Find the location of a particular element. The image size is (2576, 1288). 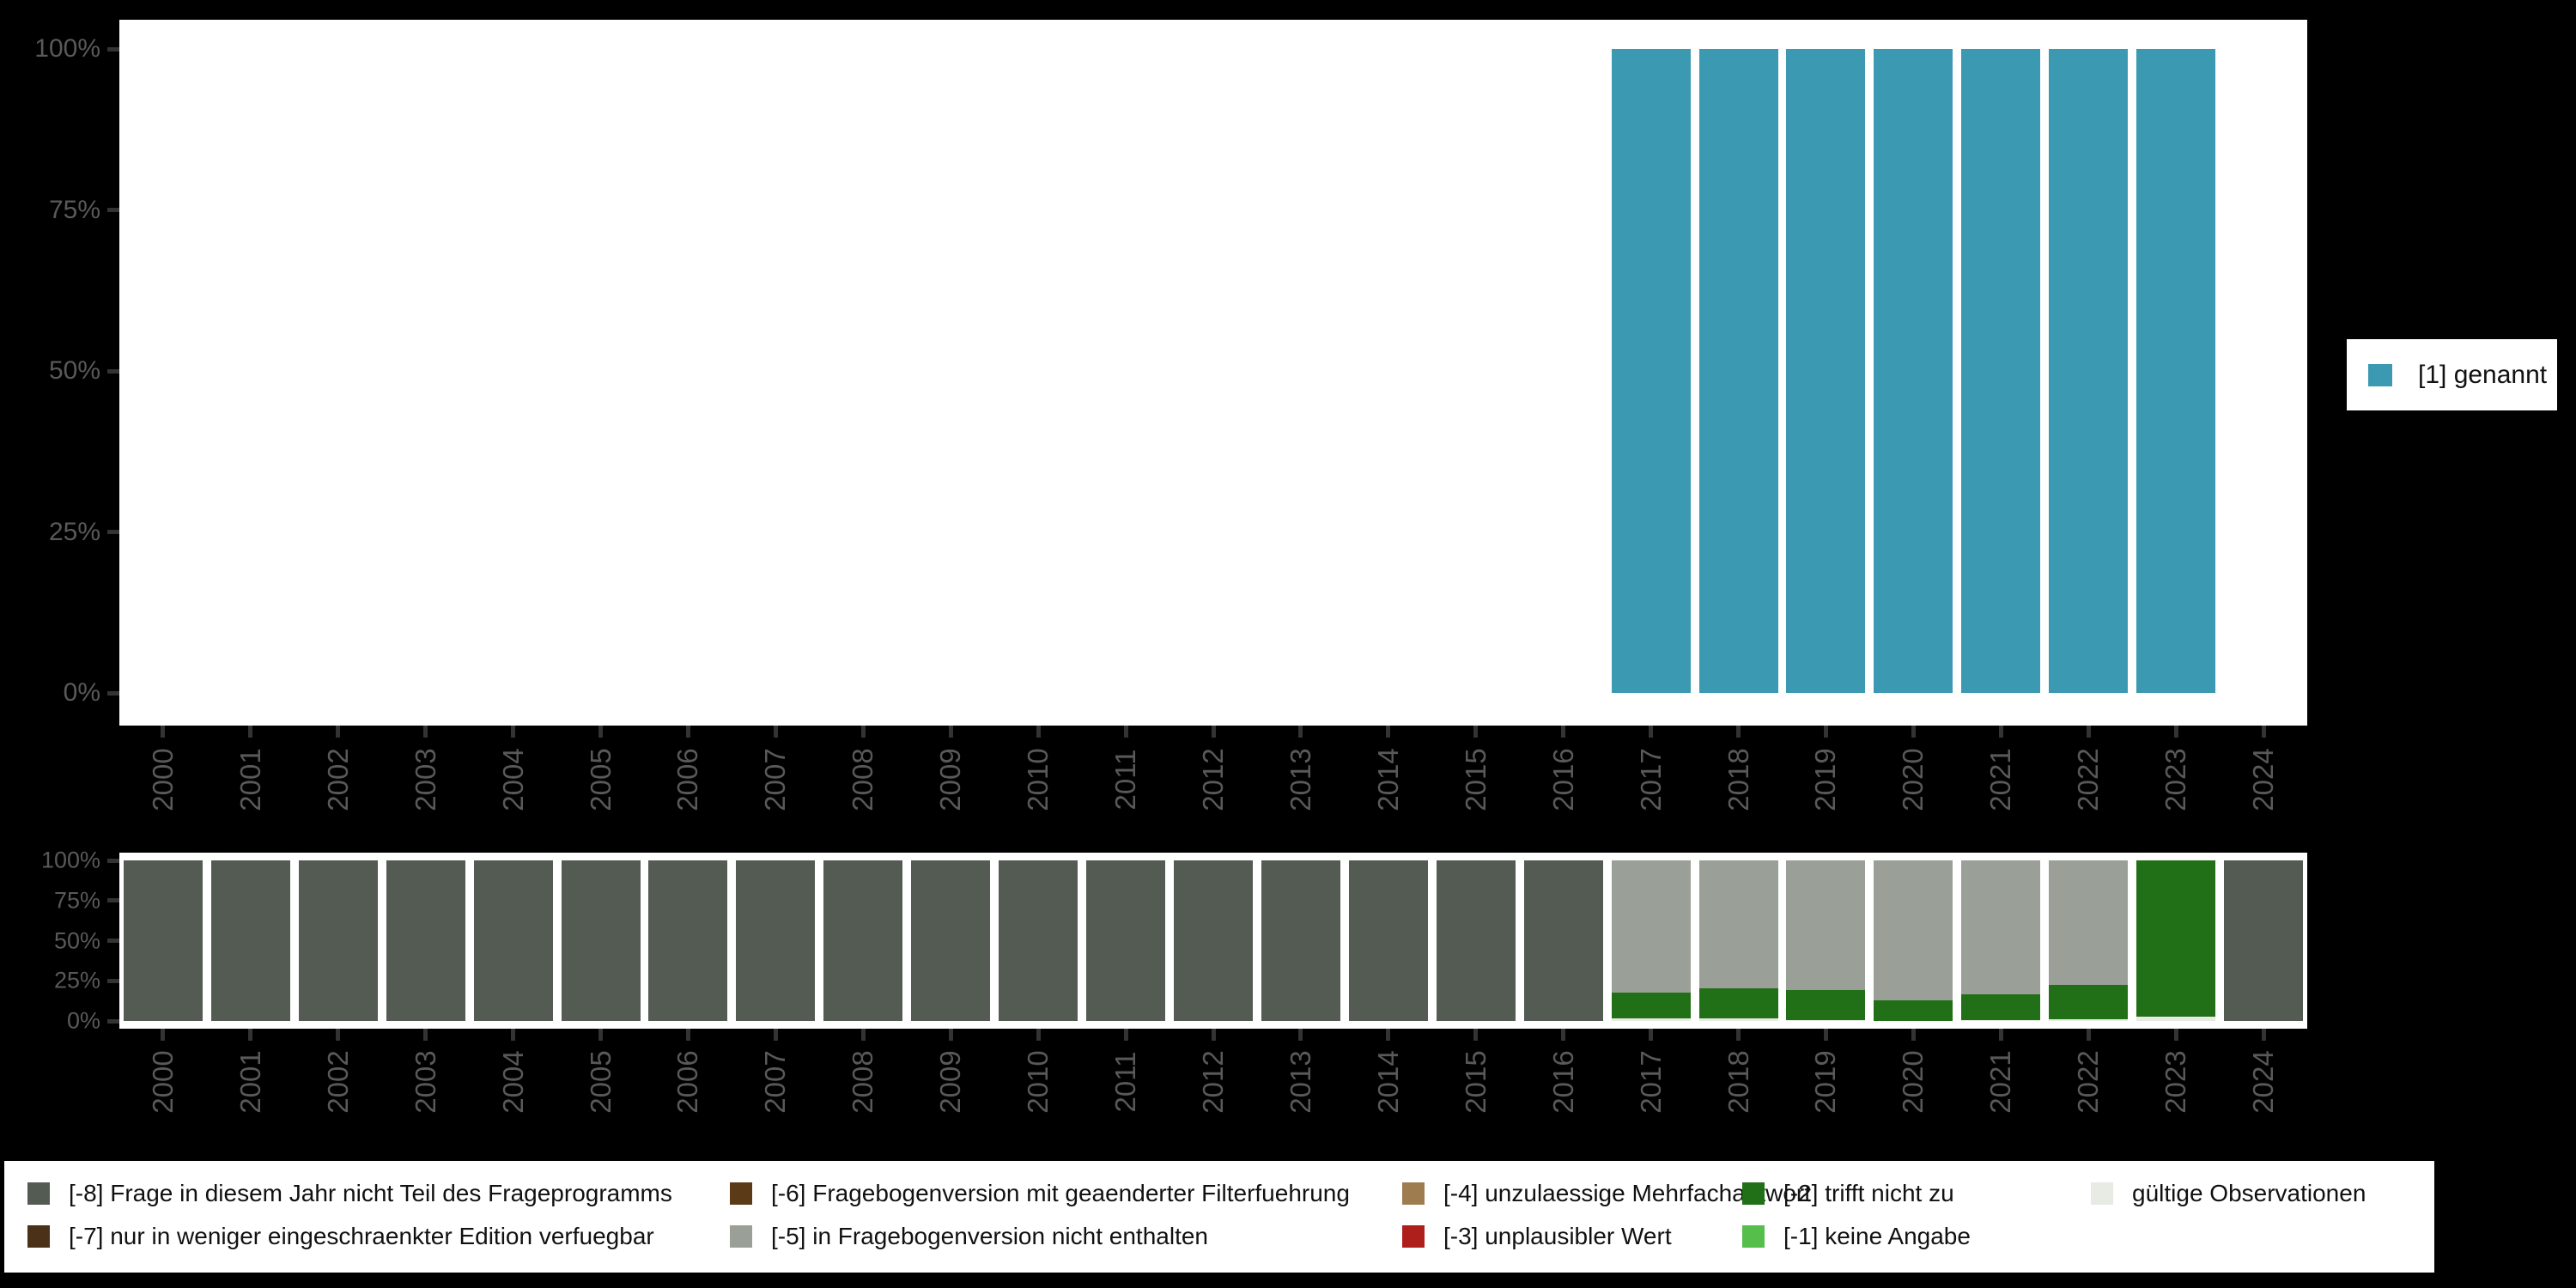

legend-item-m1: [-1] keine Angabe is located at coordinates (1857, 1236).